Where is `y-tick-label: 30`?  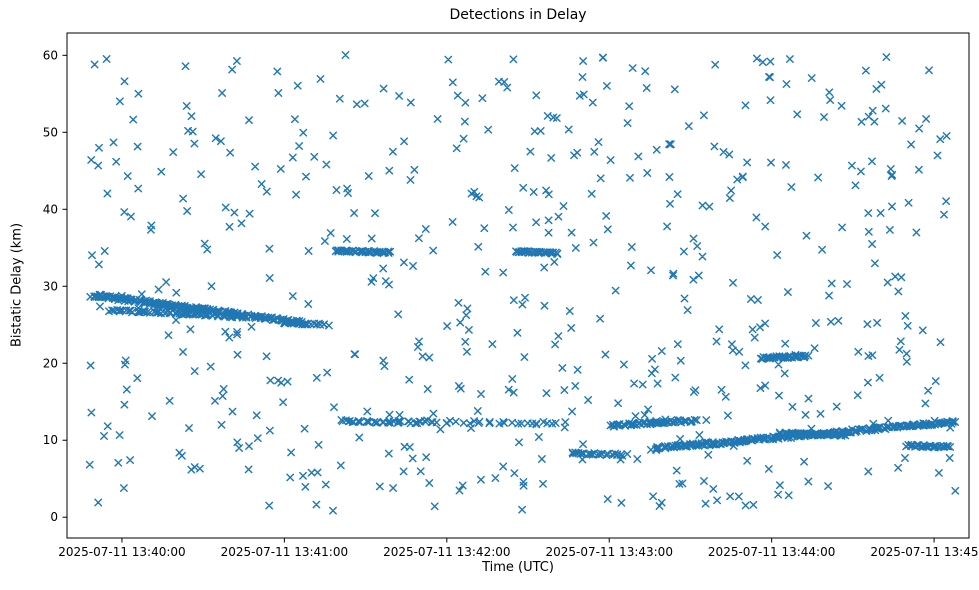
y-tick-label: 30 is located at coordinates (50, 286).